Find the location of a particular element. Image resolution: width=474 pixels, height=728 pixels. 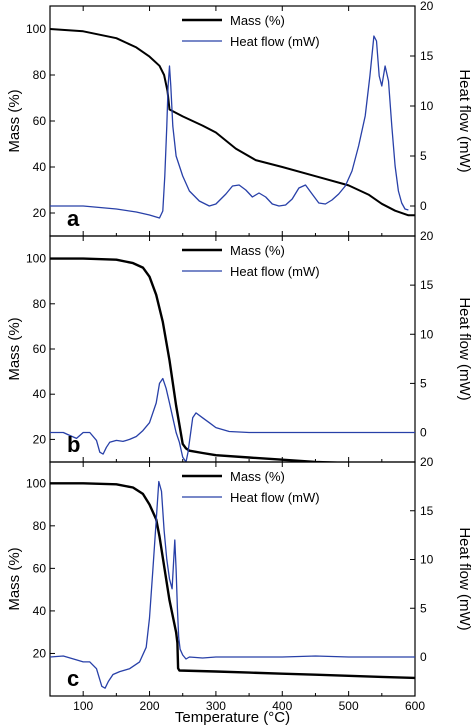

x-tick-label: 600 is located at coordinates (415, 706).